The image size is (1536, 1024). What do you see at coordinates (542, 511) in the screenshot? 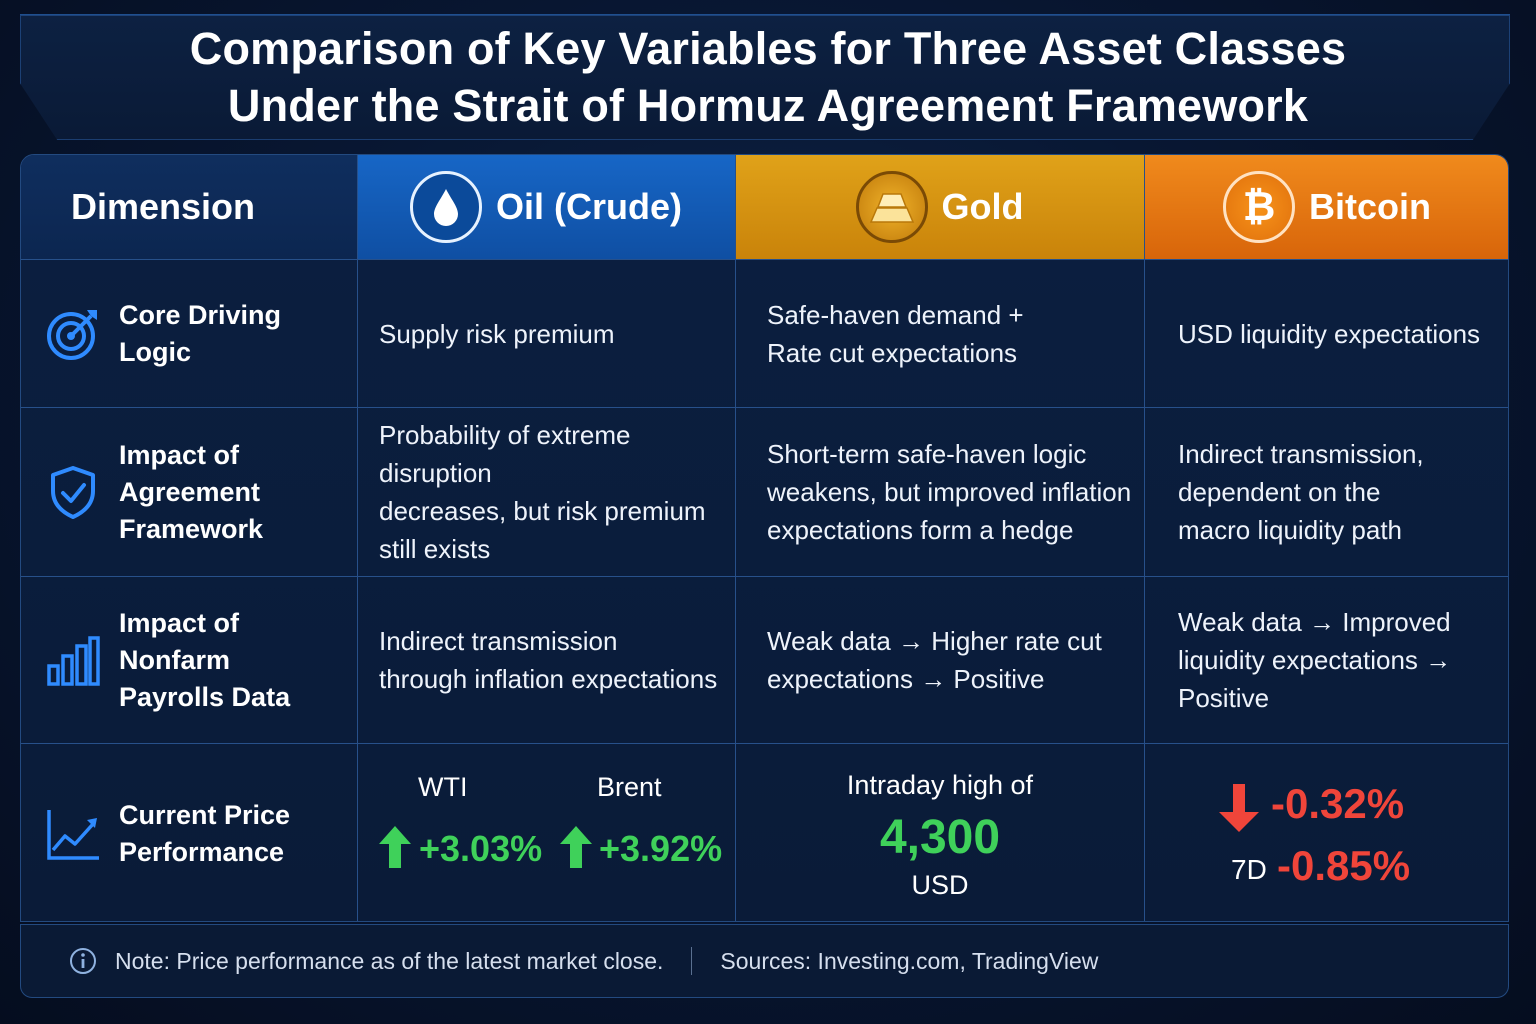
I see `cell-text-line: decreases, but risk premium` at bounding box center [542, 511].